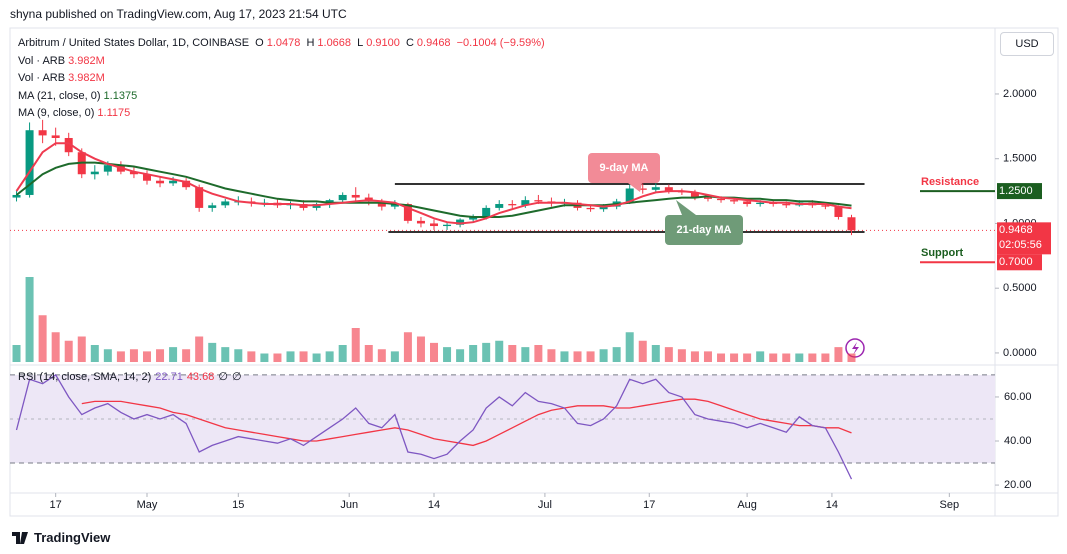 This screenshot has height=554, width=1067. I want to click on level-price: 0.7000, so click(1016, 262).